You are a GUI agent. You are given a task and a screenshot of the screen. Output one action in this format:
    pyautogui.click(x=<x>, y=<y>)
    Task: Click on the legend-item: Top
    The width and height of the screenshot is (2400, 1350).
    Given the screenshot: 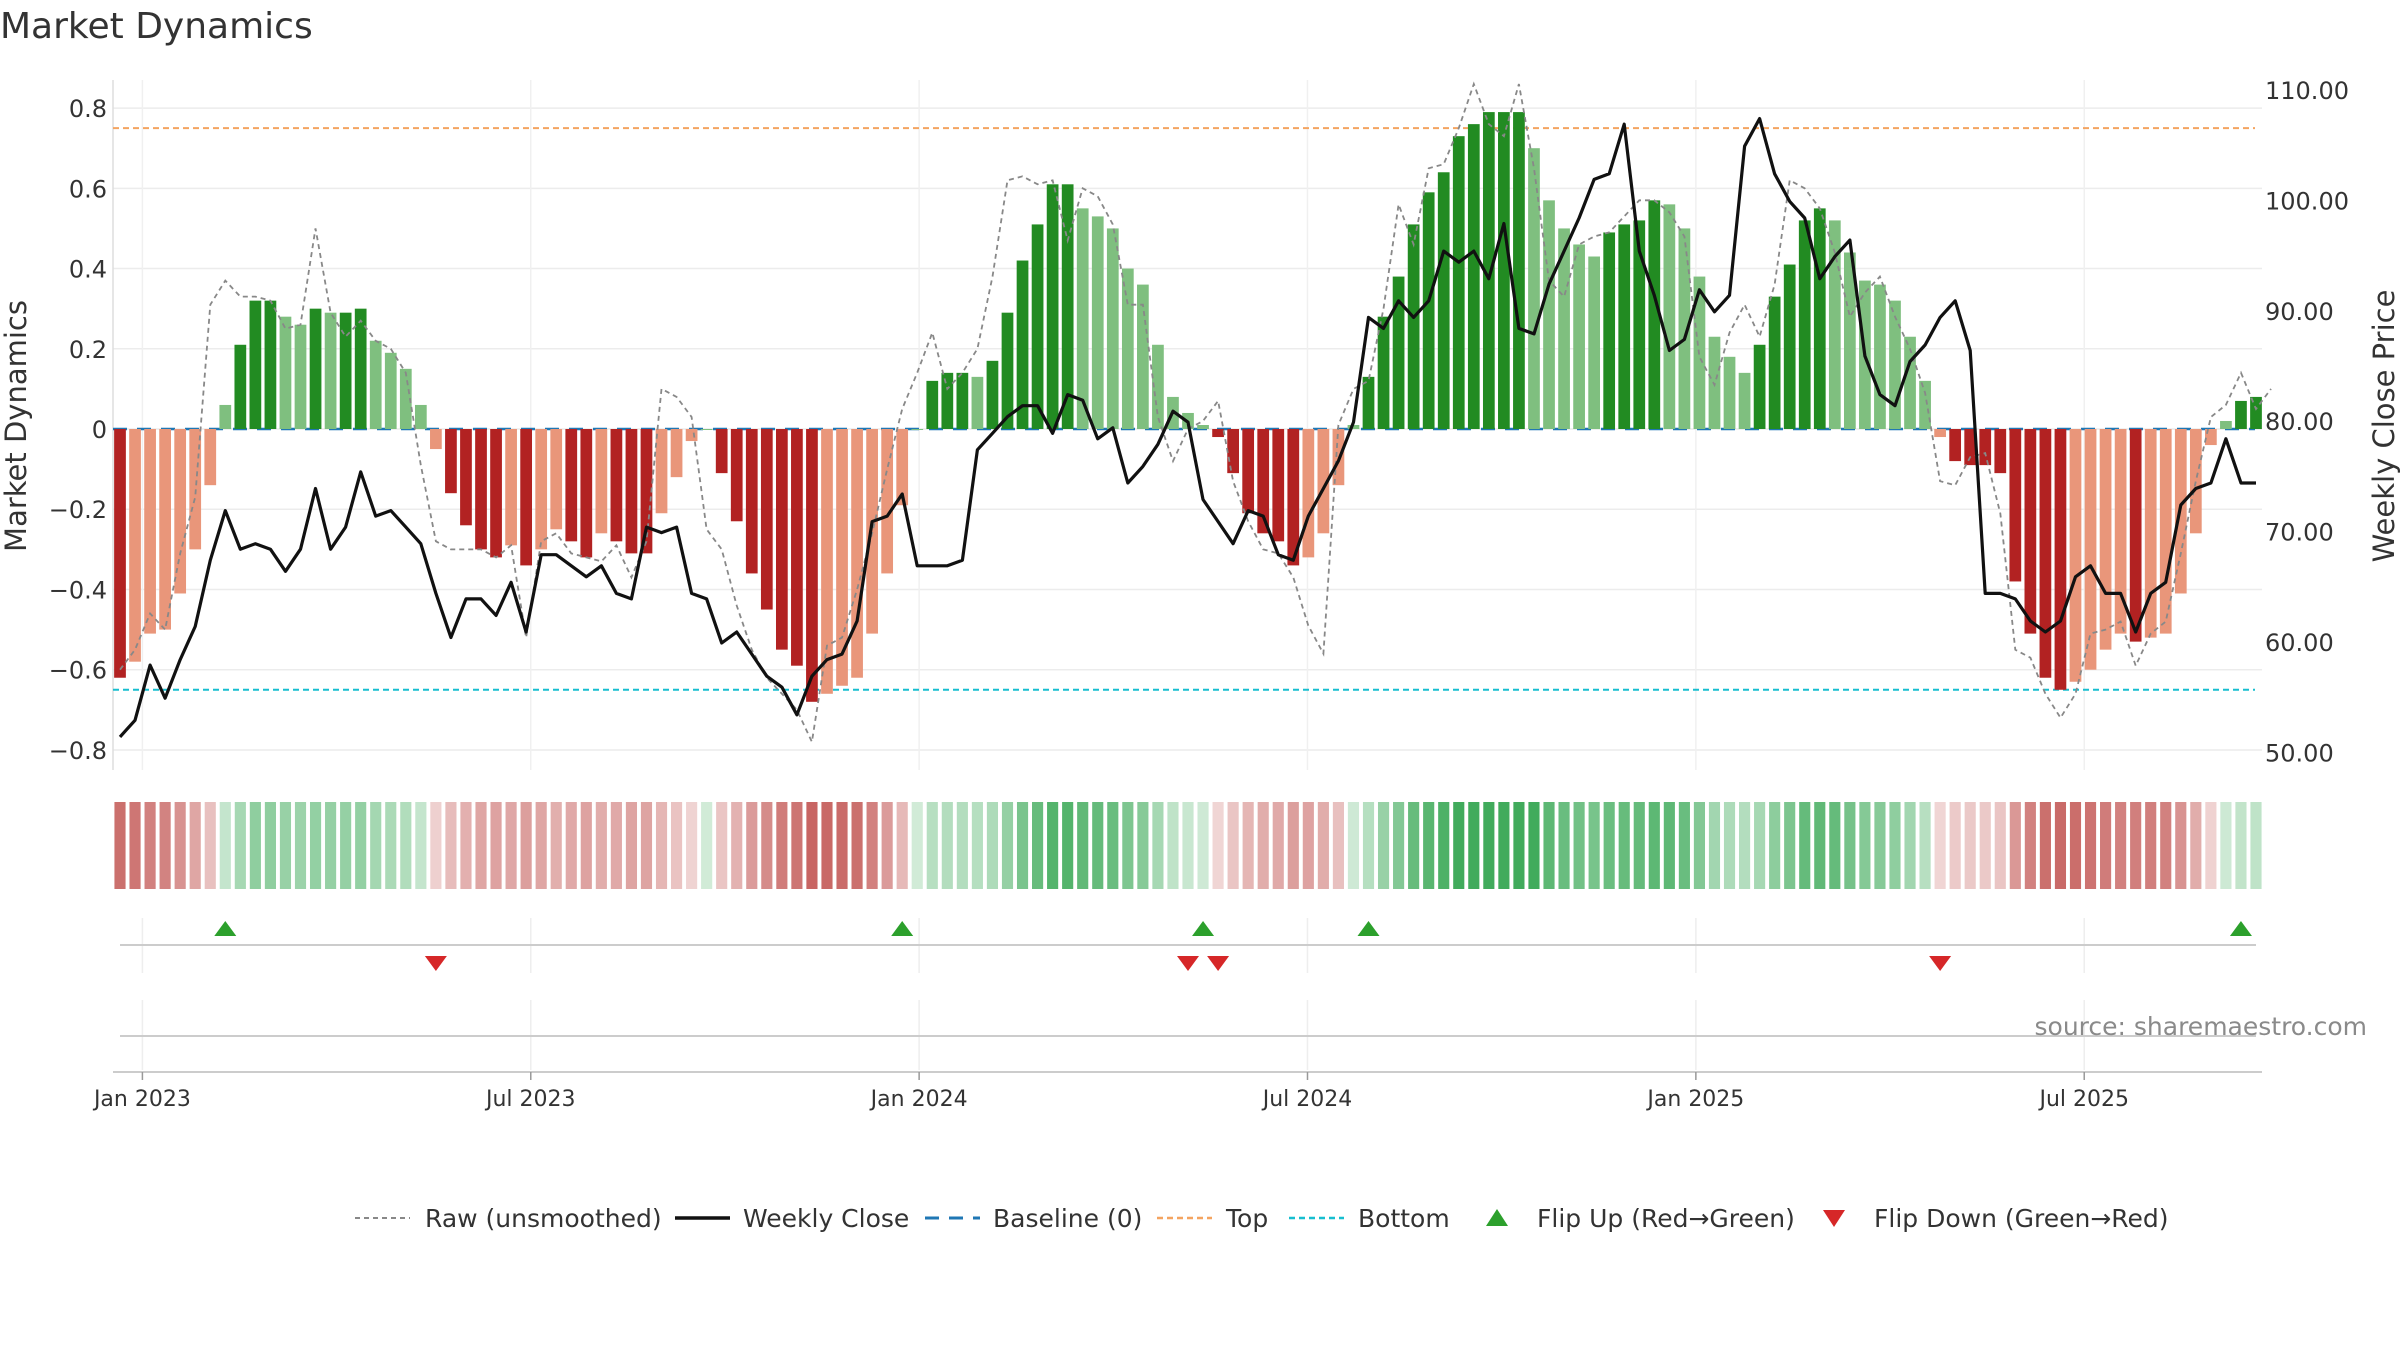 What is the action you would take?
    pyautogui.click(x=1212, y=1218)
    